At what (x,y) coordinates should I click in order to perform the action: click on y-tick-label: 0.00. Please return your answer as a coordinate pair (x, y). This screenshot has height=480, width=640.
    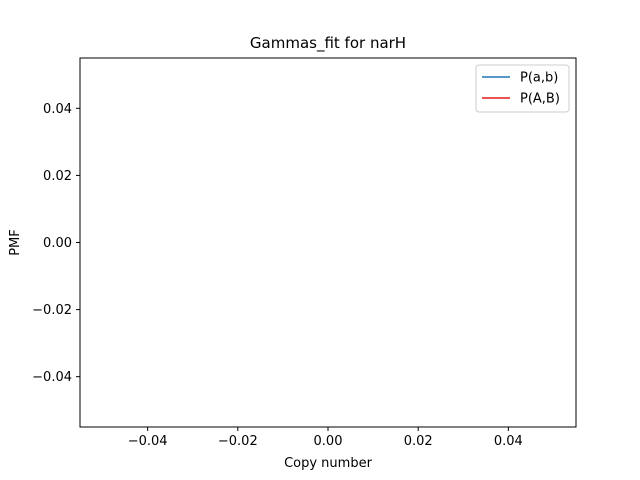
    Looking at the image, I should click on (57, 243).